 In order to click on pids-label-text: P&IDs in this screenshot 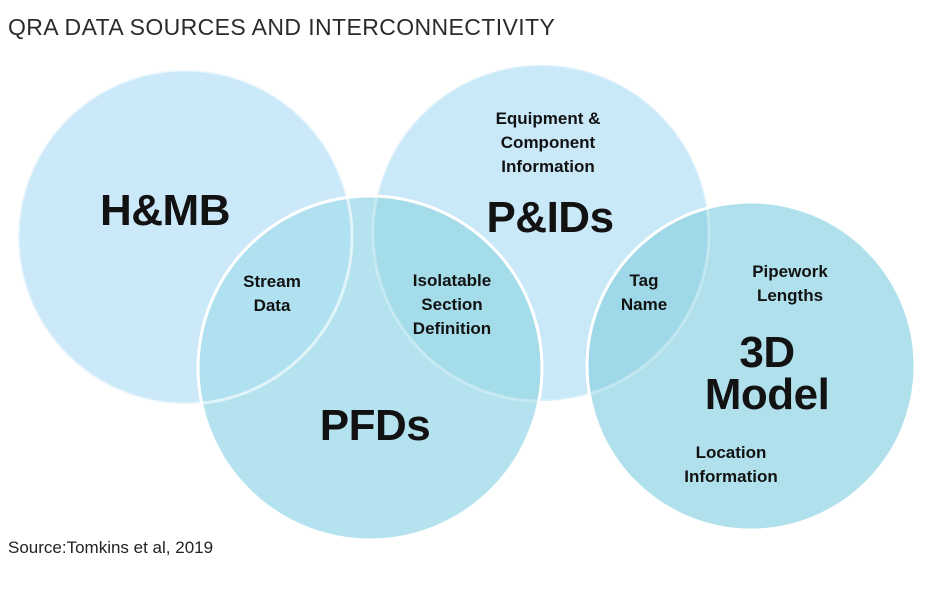, I will do `click(550, 217)`.